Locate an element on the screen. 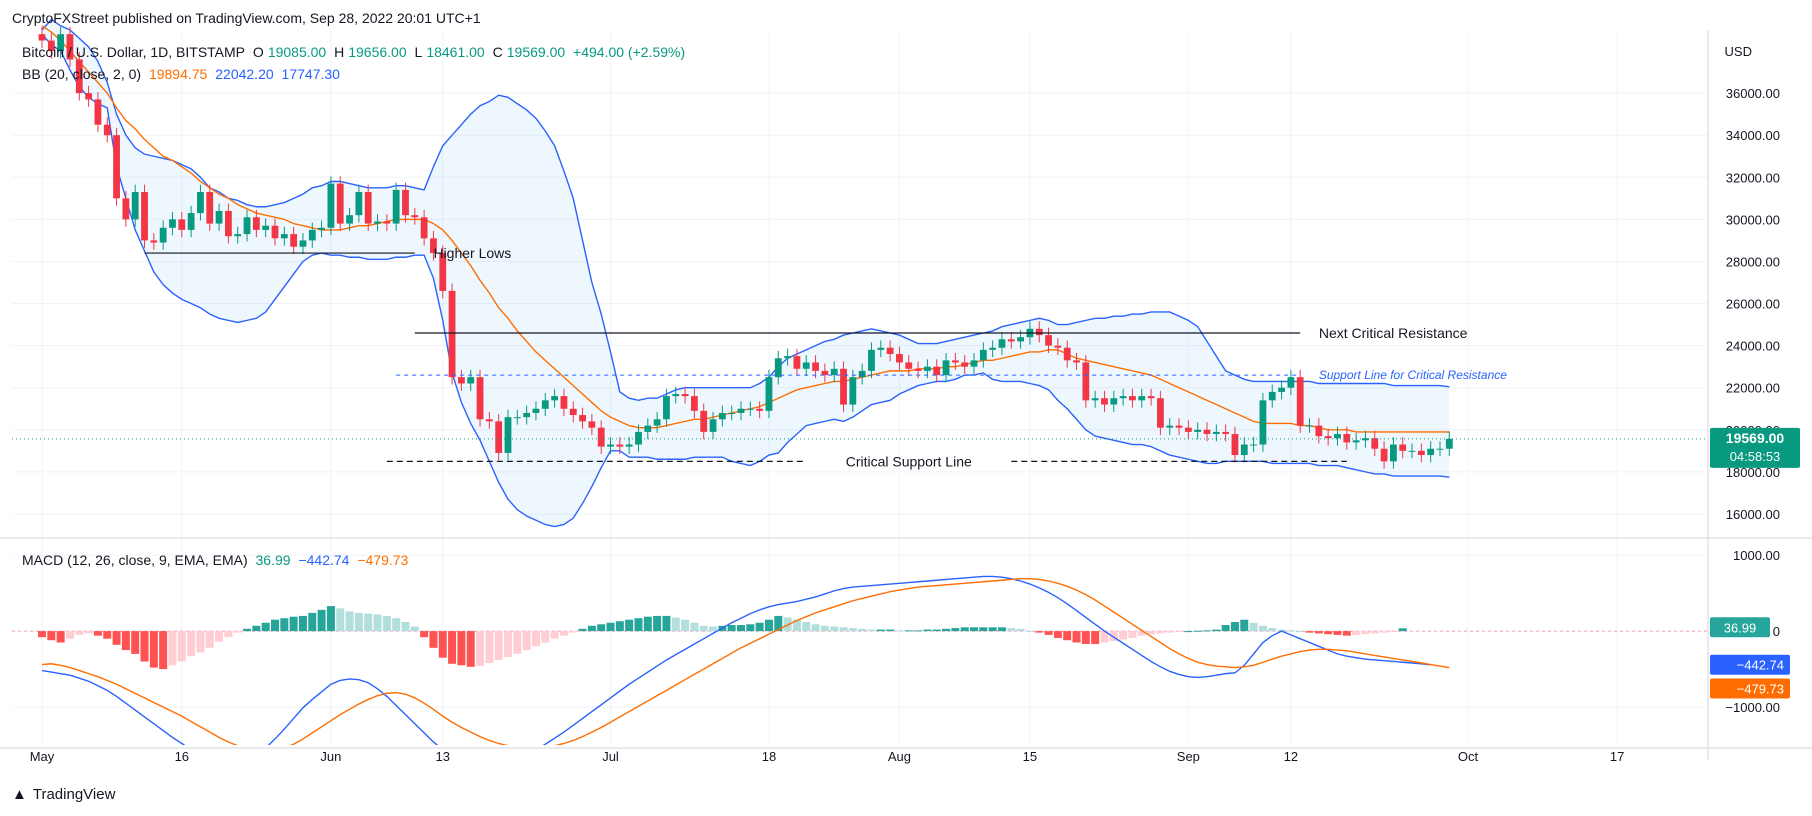  macd-signal-badge-text: −479.73 is located at coordinates (1760, 689).